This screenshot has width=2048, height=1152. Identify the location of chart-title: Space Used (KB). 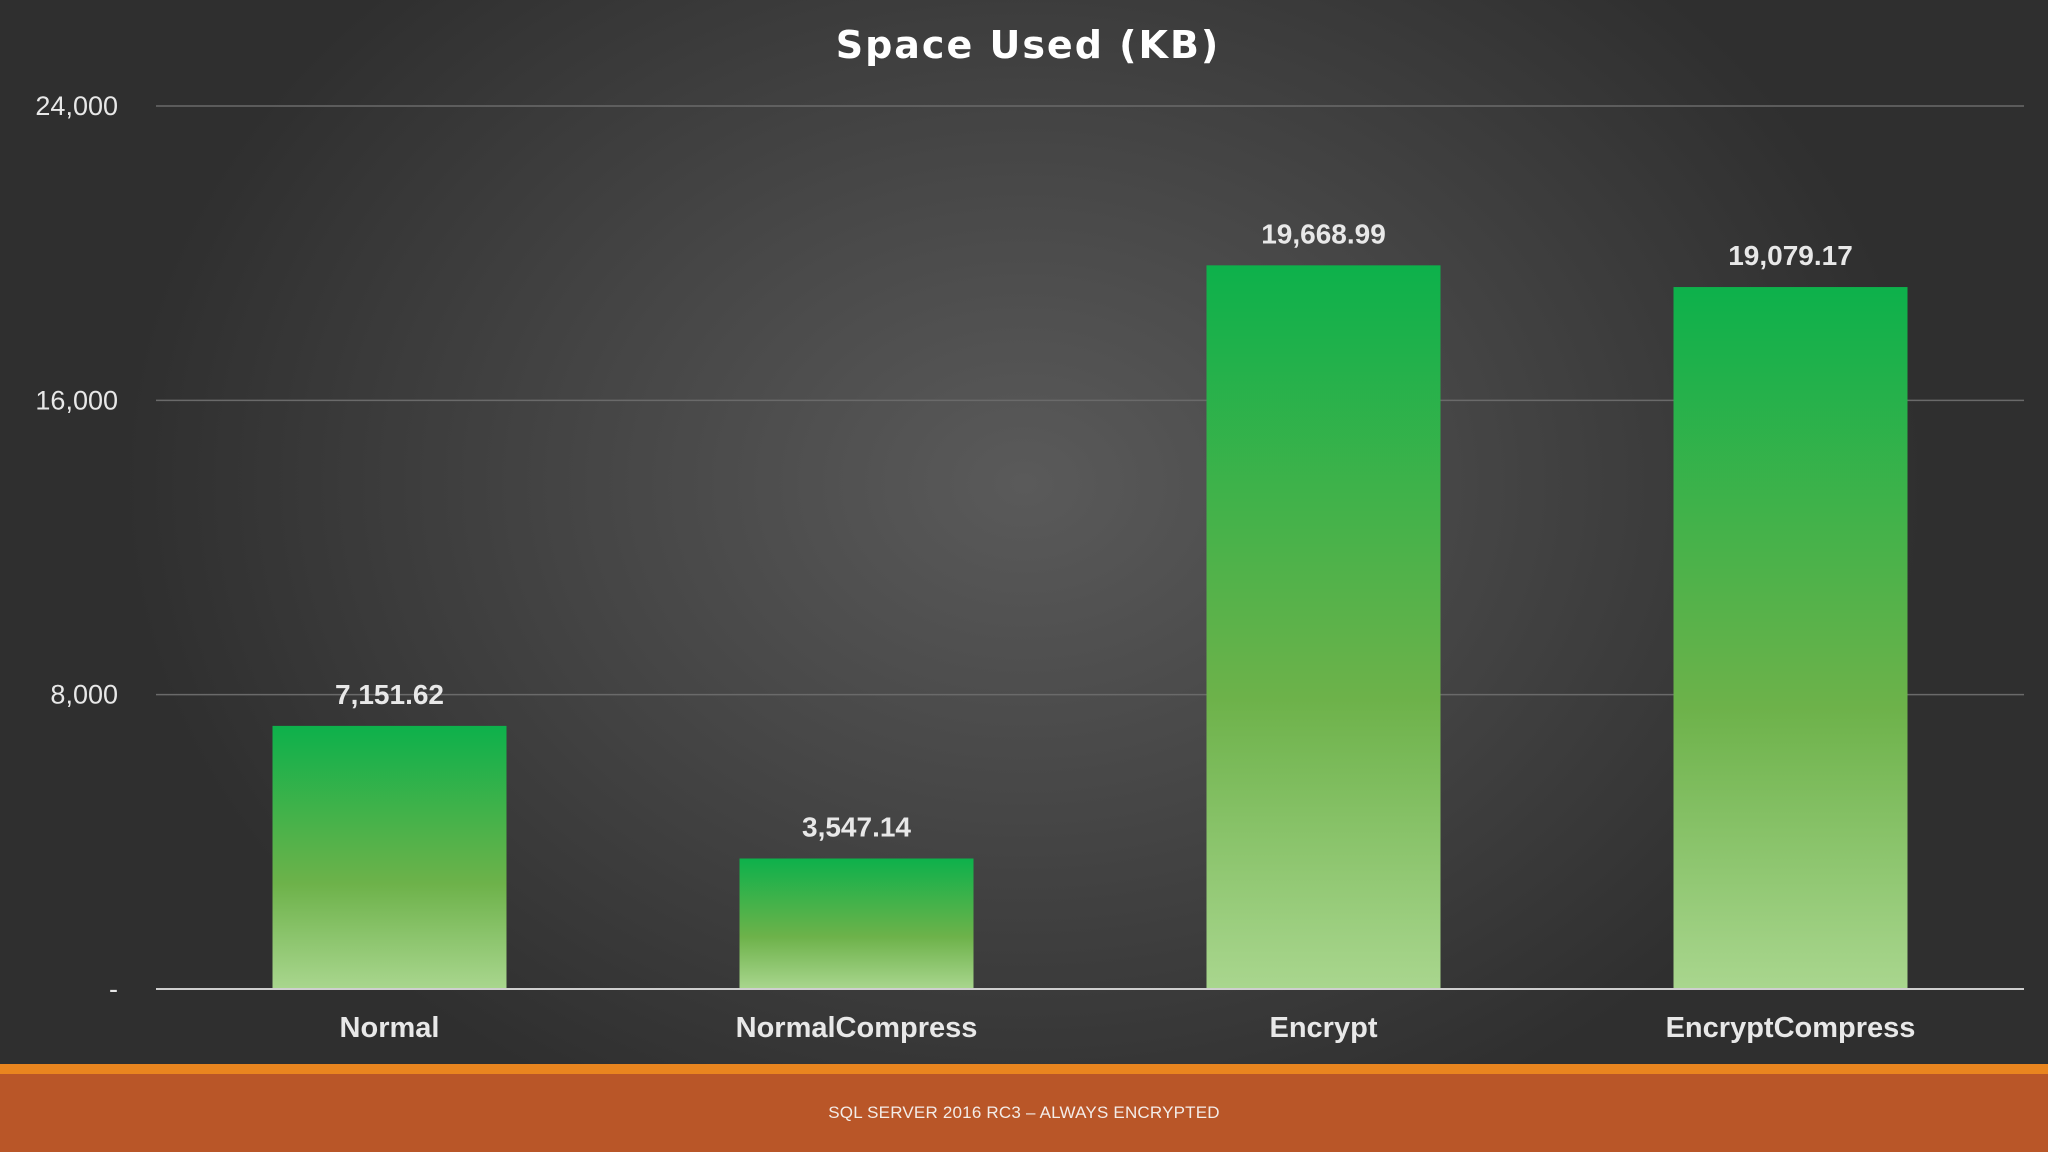
(1028, 45).